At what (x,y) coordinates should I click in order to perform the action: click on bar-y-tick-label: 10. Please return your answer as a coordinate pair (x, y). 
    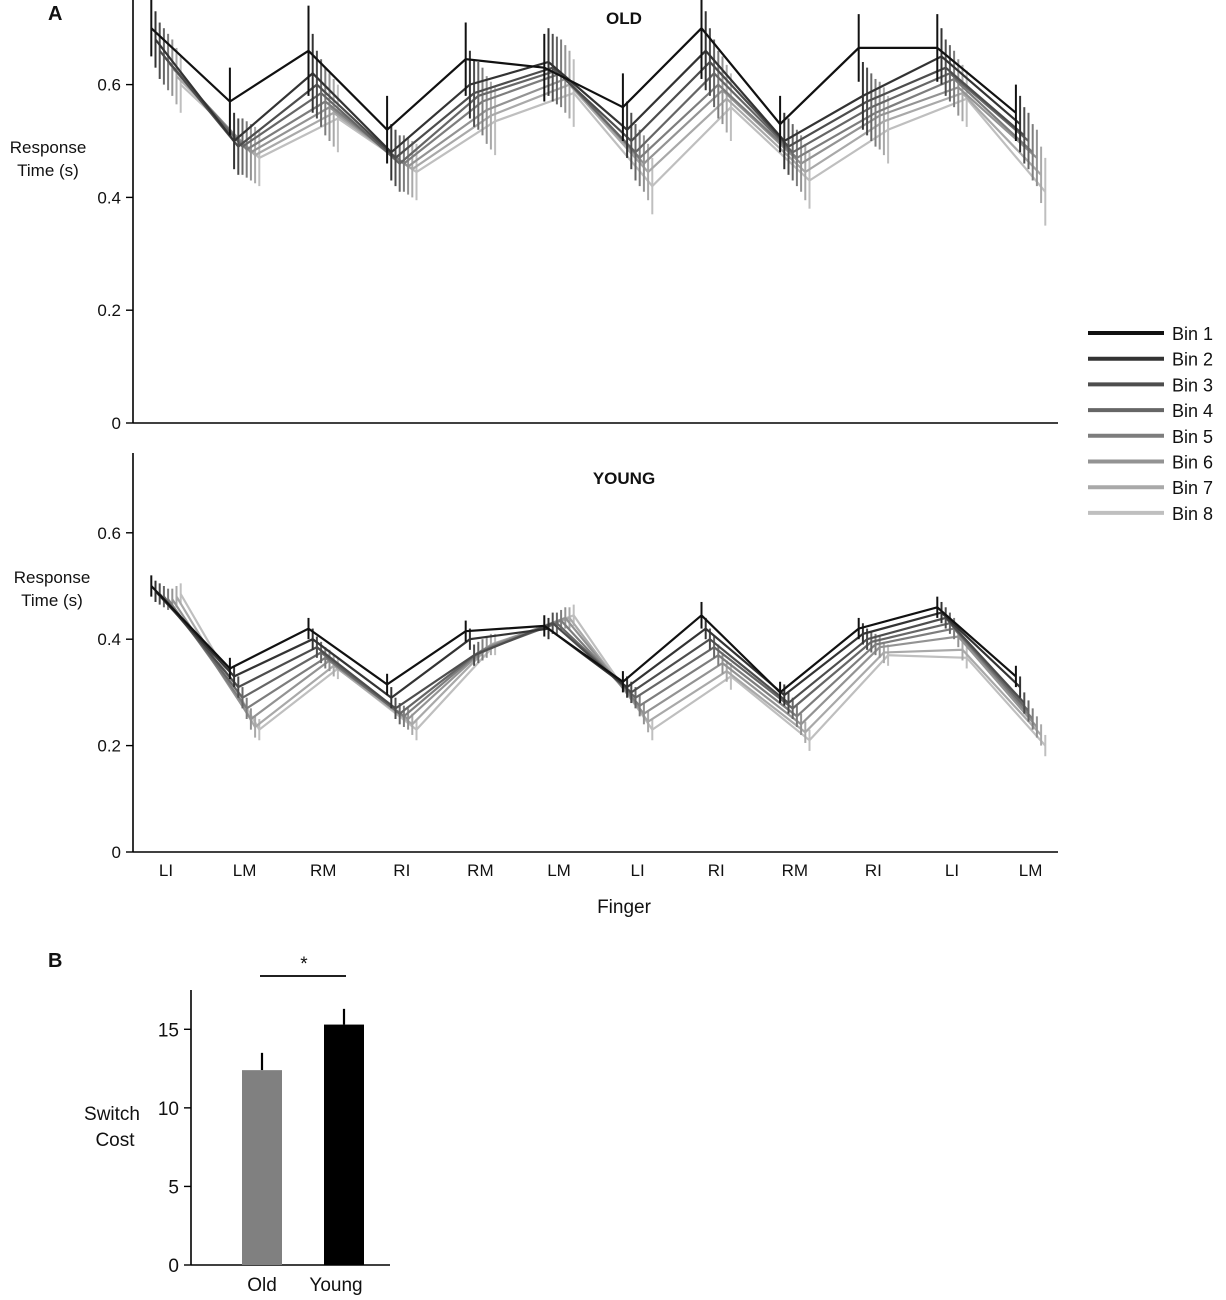
    Looking at the image, I should click on (168, 1109).